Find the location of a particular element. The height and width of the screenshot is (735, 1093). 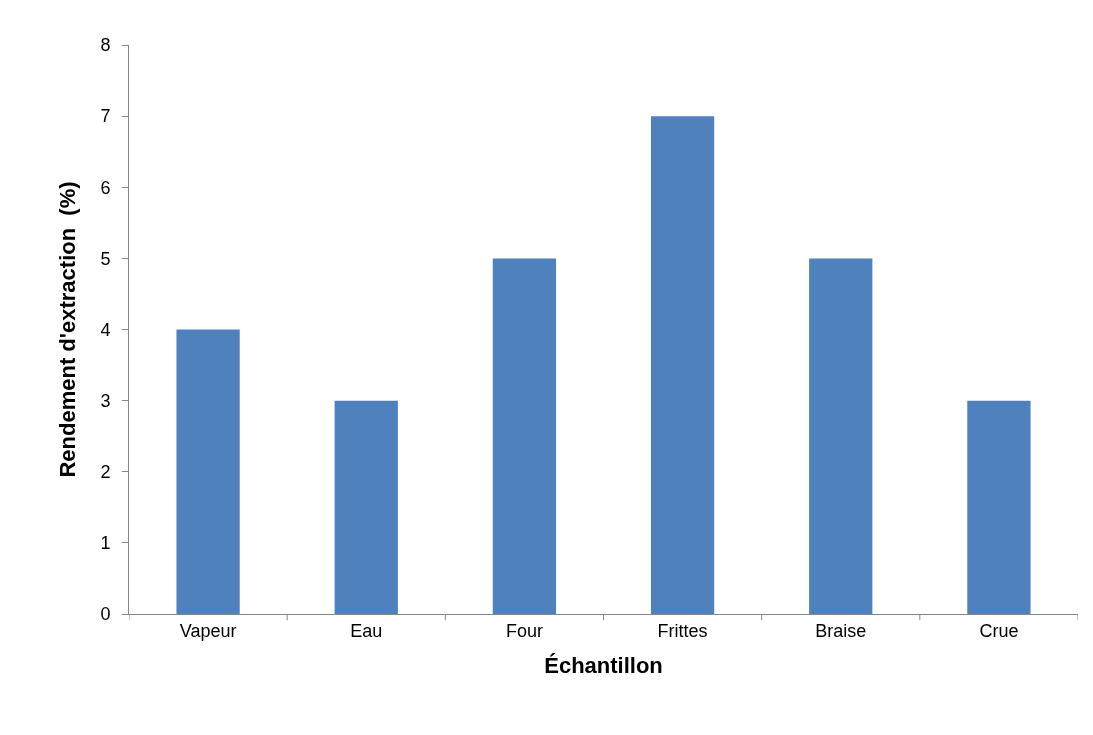

y-axis-title: Rendement d'extraction (%) is located at coordinates (68, 329).